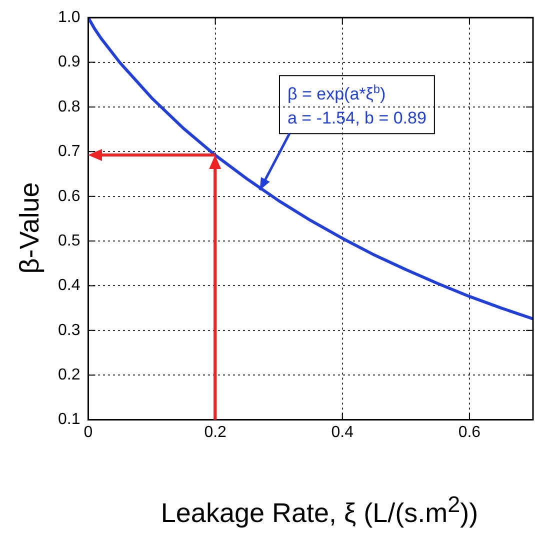 Image resolution: width=535 pixels, height=533 pixels. Describe the element at coordinates (69, 285) in the screenshot. I see `y-tick-label: 0.4` at that location.